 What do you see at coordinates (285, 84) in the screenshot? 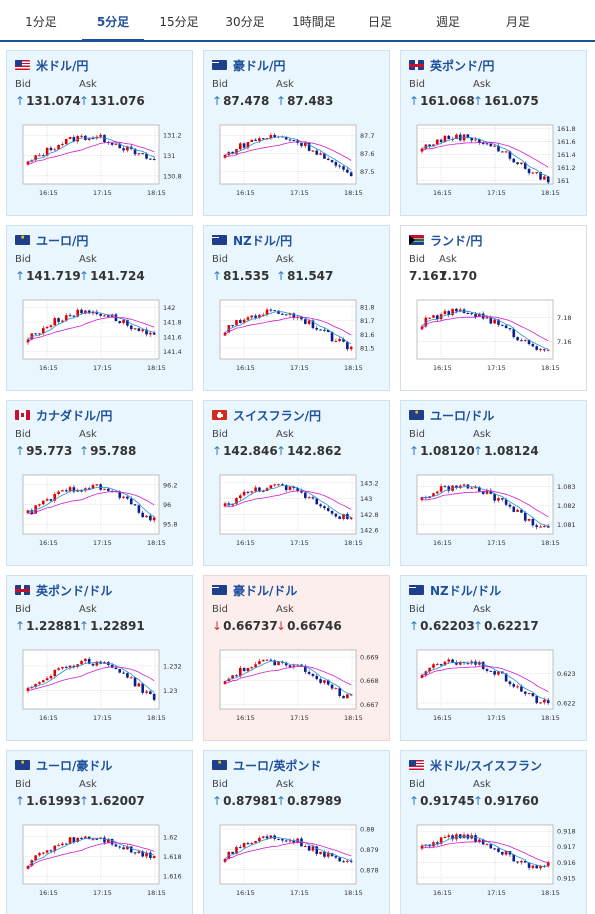
I see `ask-label: Ask` at bounding box center [285, 84].